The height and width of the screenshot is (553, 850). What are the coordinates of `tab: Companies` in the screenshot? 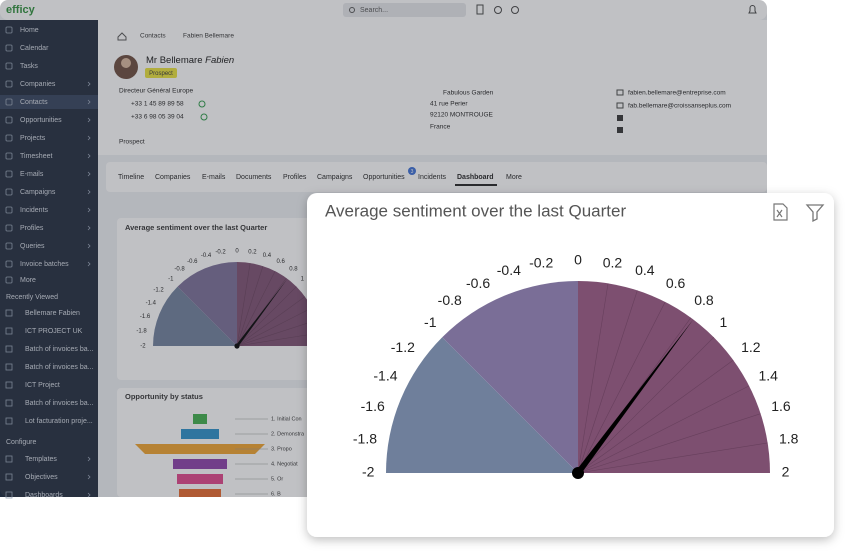 It's located at (173, 177).